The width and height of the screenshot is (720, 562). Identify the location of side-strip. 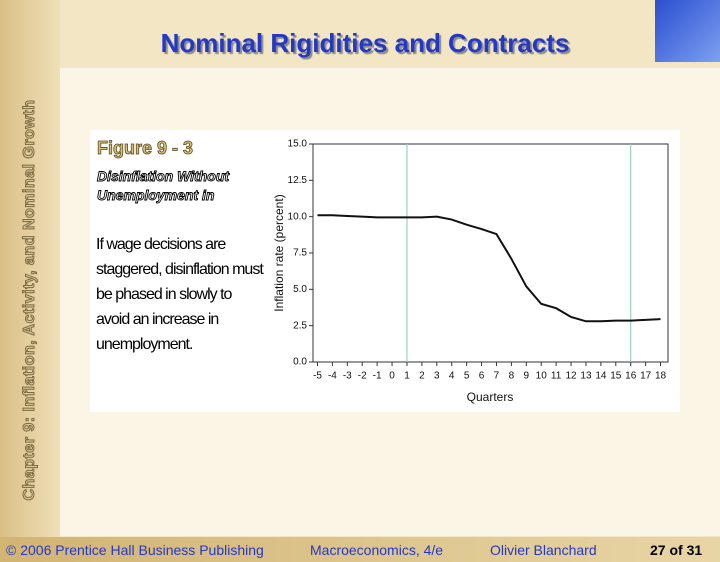
(30, 268).